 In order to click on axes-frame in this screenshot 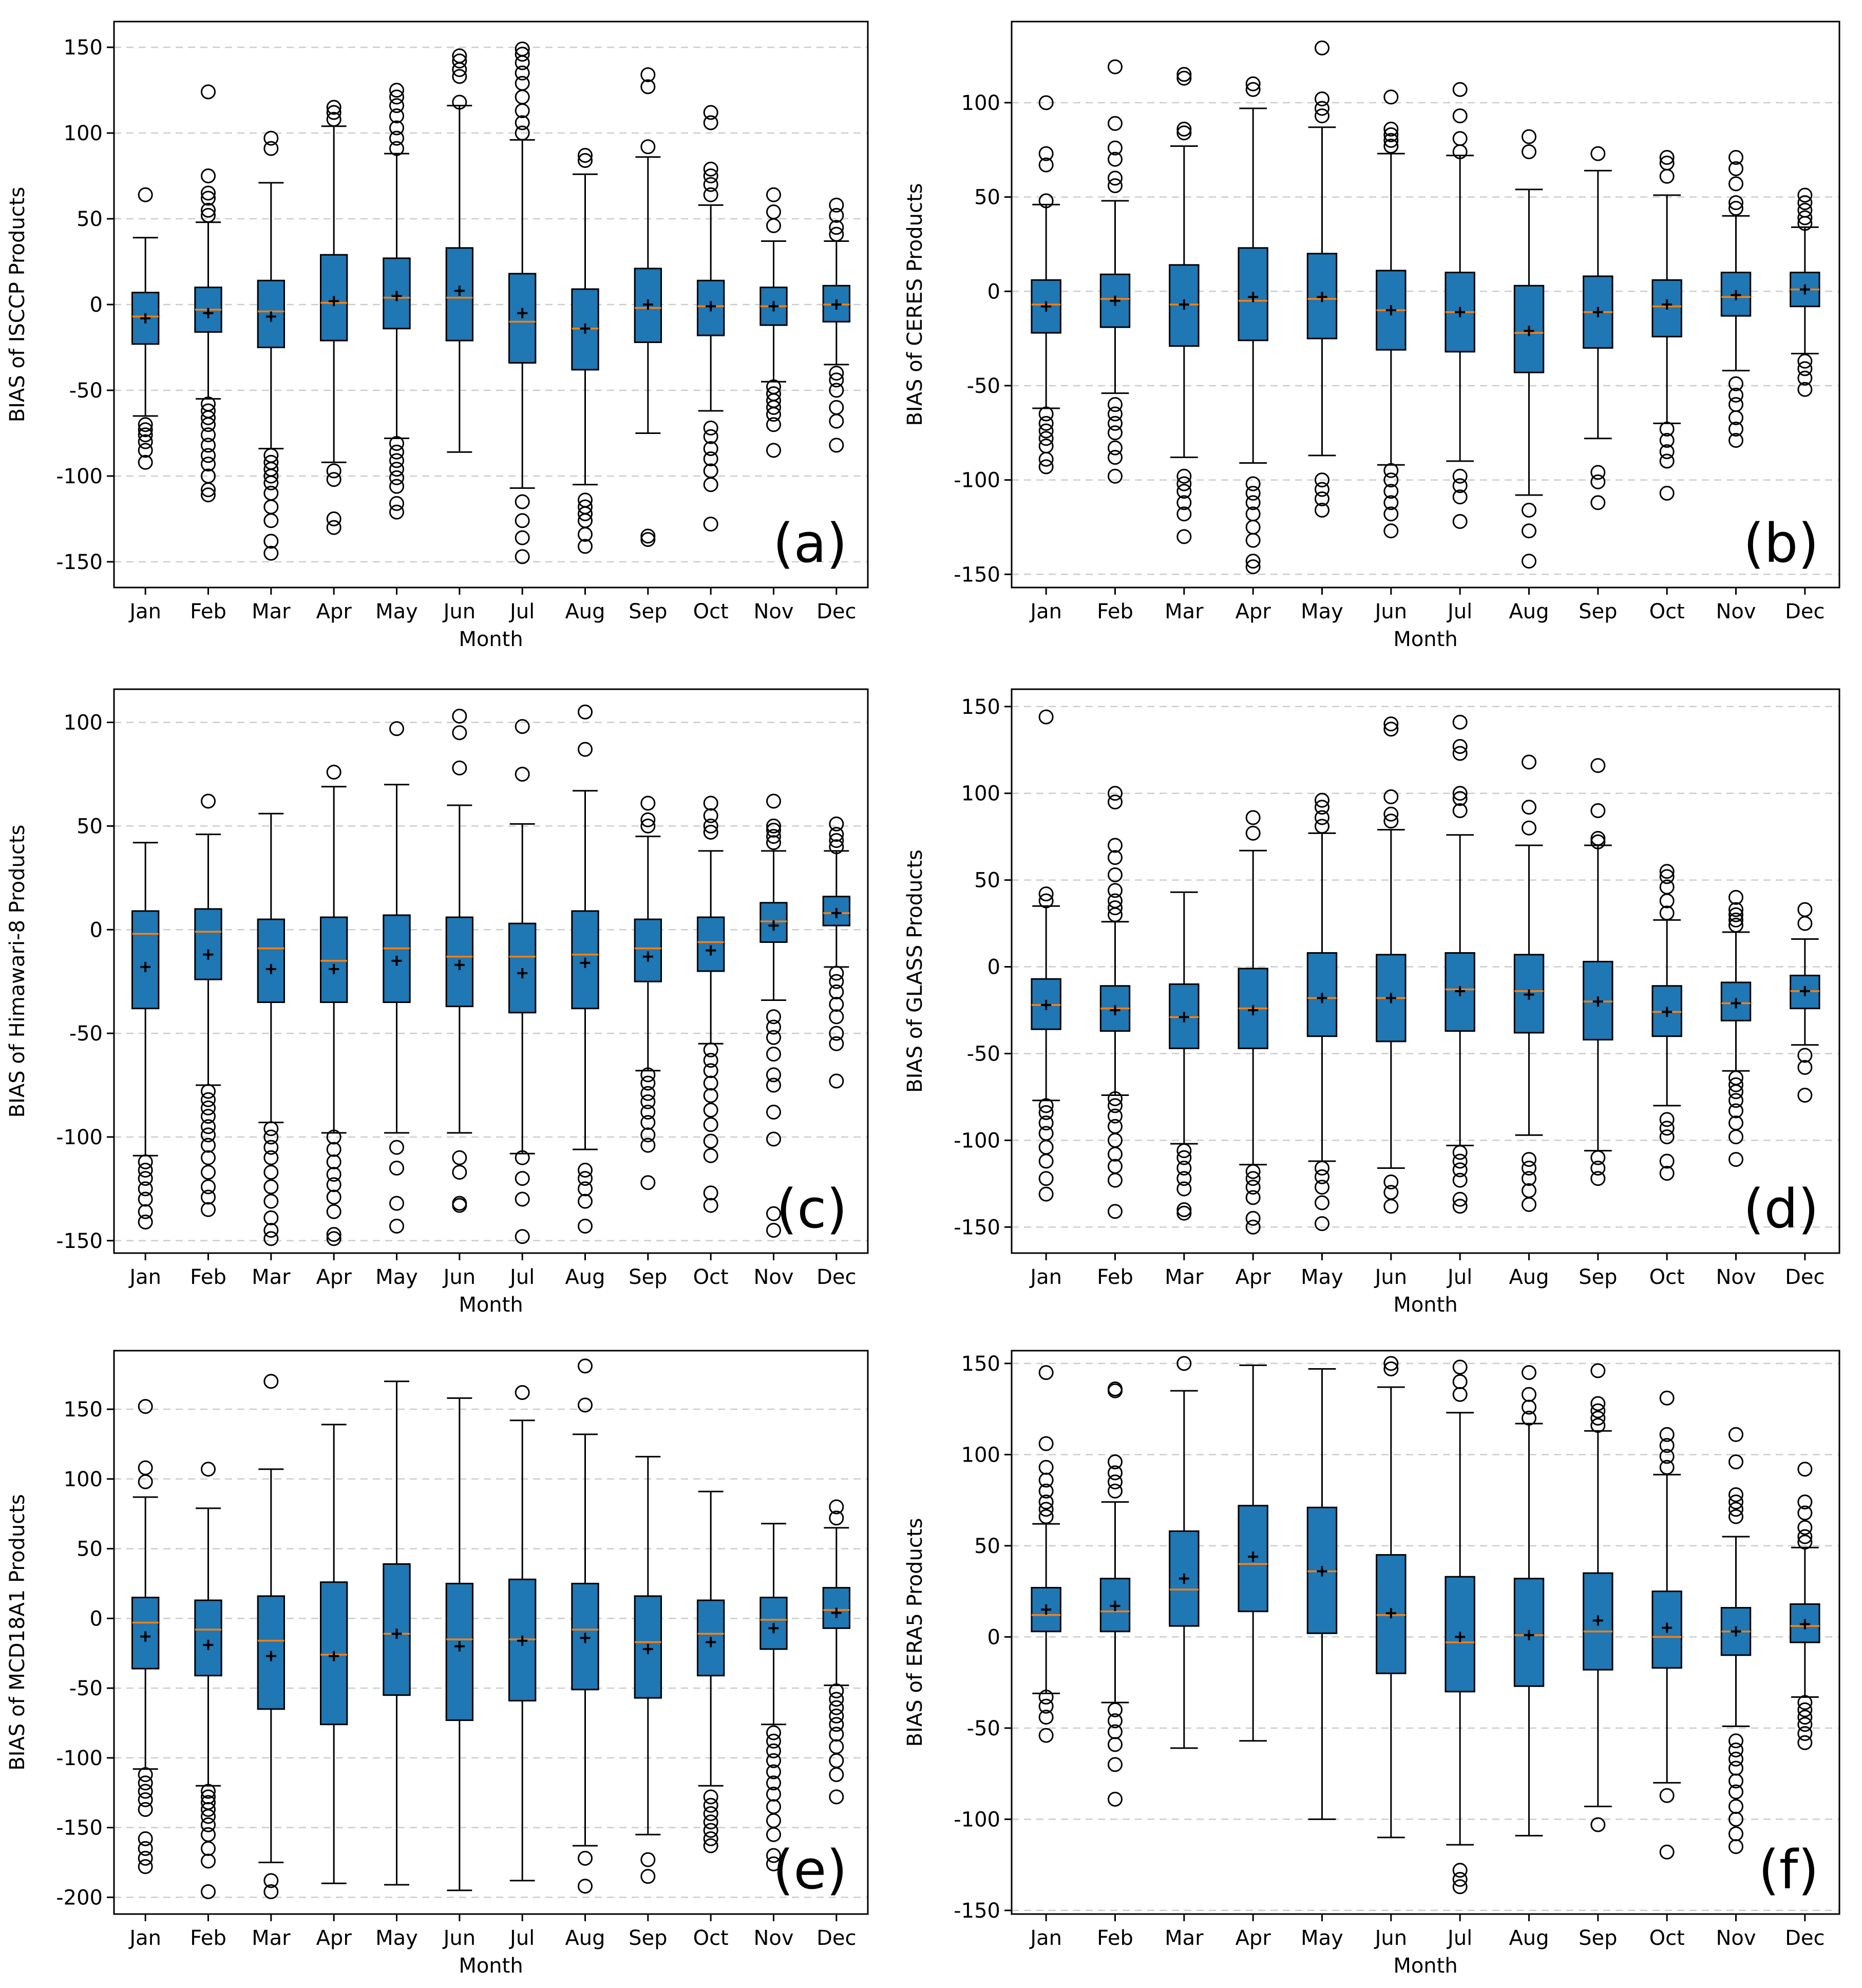, I will do `click(491, 305)`.